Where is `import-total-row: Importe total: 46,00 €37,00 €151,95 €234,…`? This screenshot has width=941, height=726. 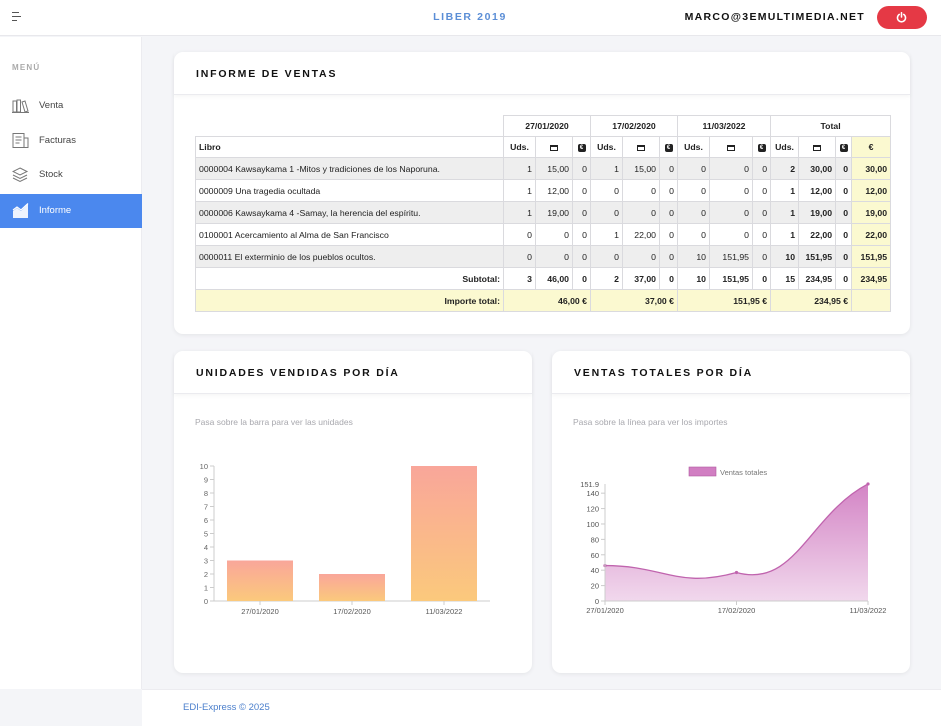 import-total-row: Importe total: 46,00 €37,00 €151,95 €234,… is located at coordinates (543, 300).